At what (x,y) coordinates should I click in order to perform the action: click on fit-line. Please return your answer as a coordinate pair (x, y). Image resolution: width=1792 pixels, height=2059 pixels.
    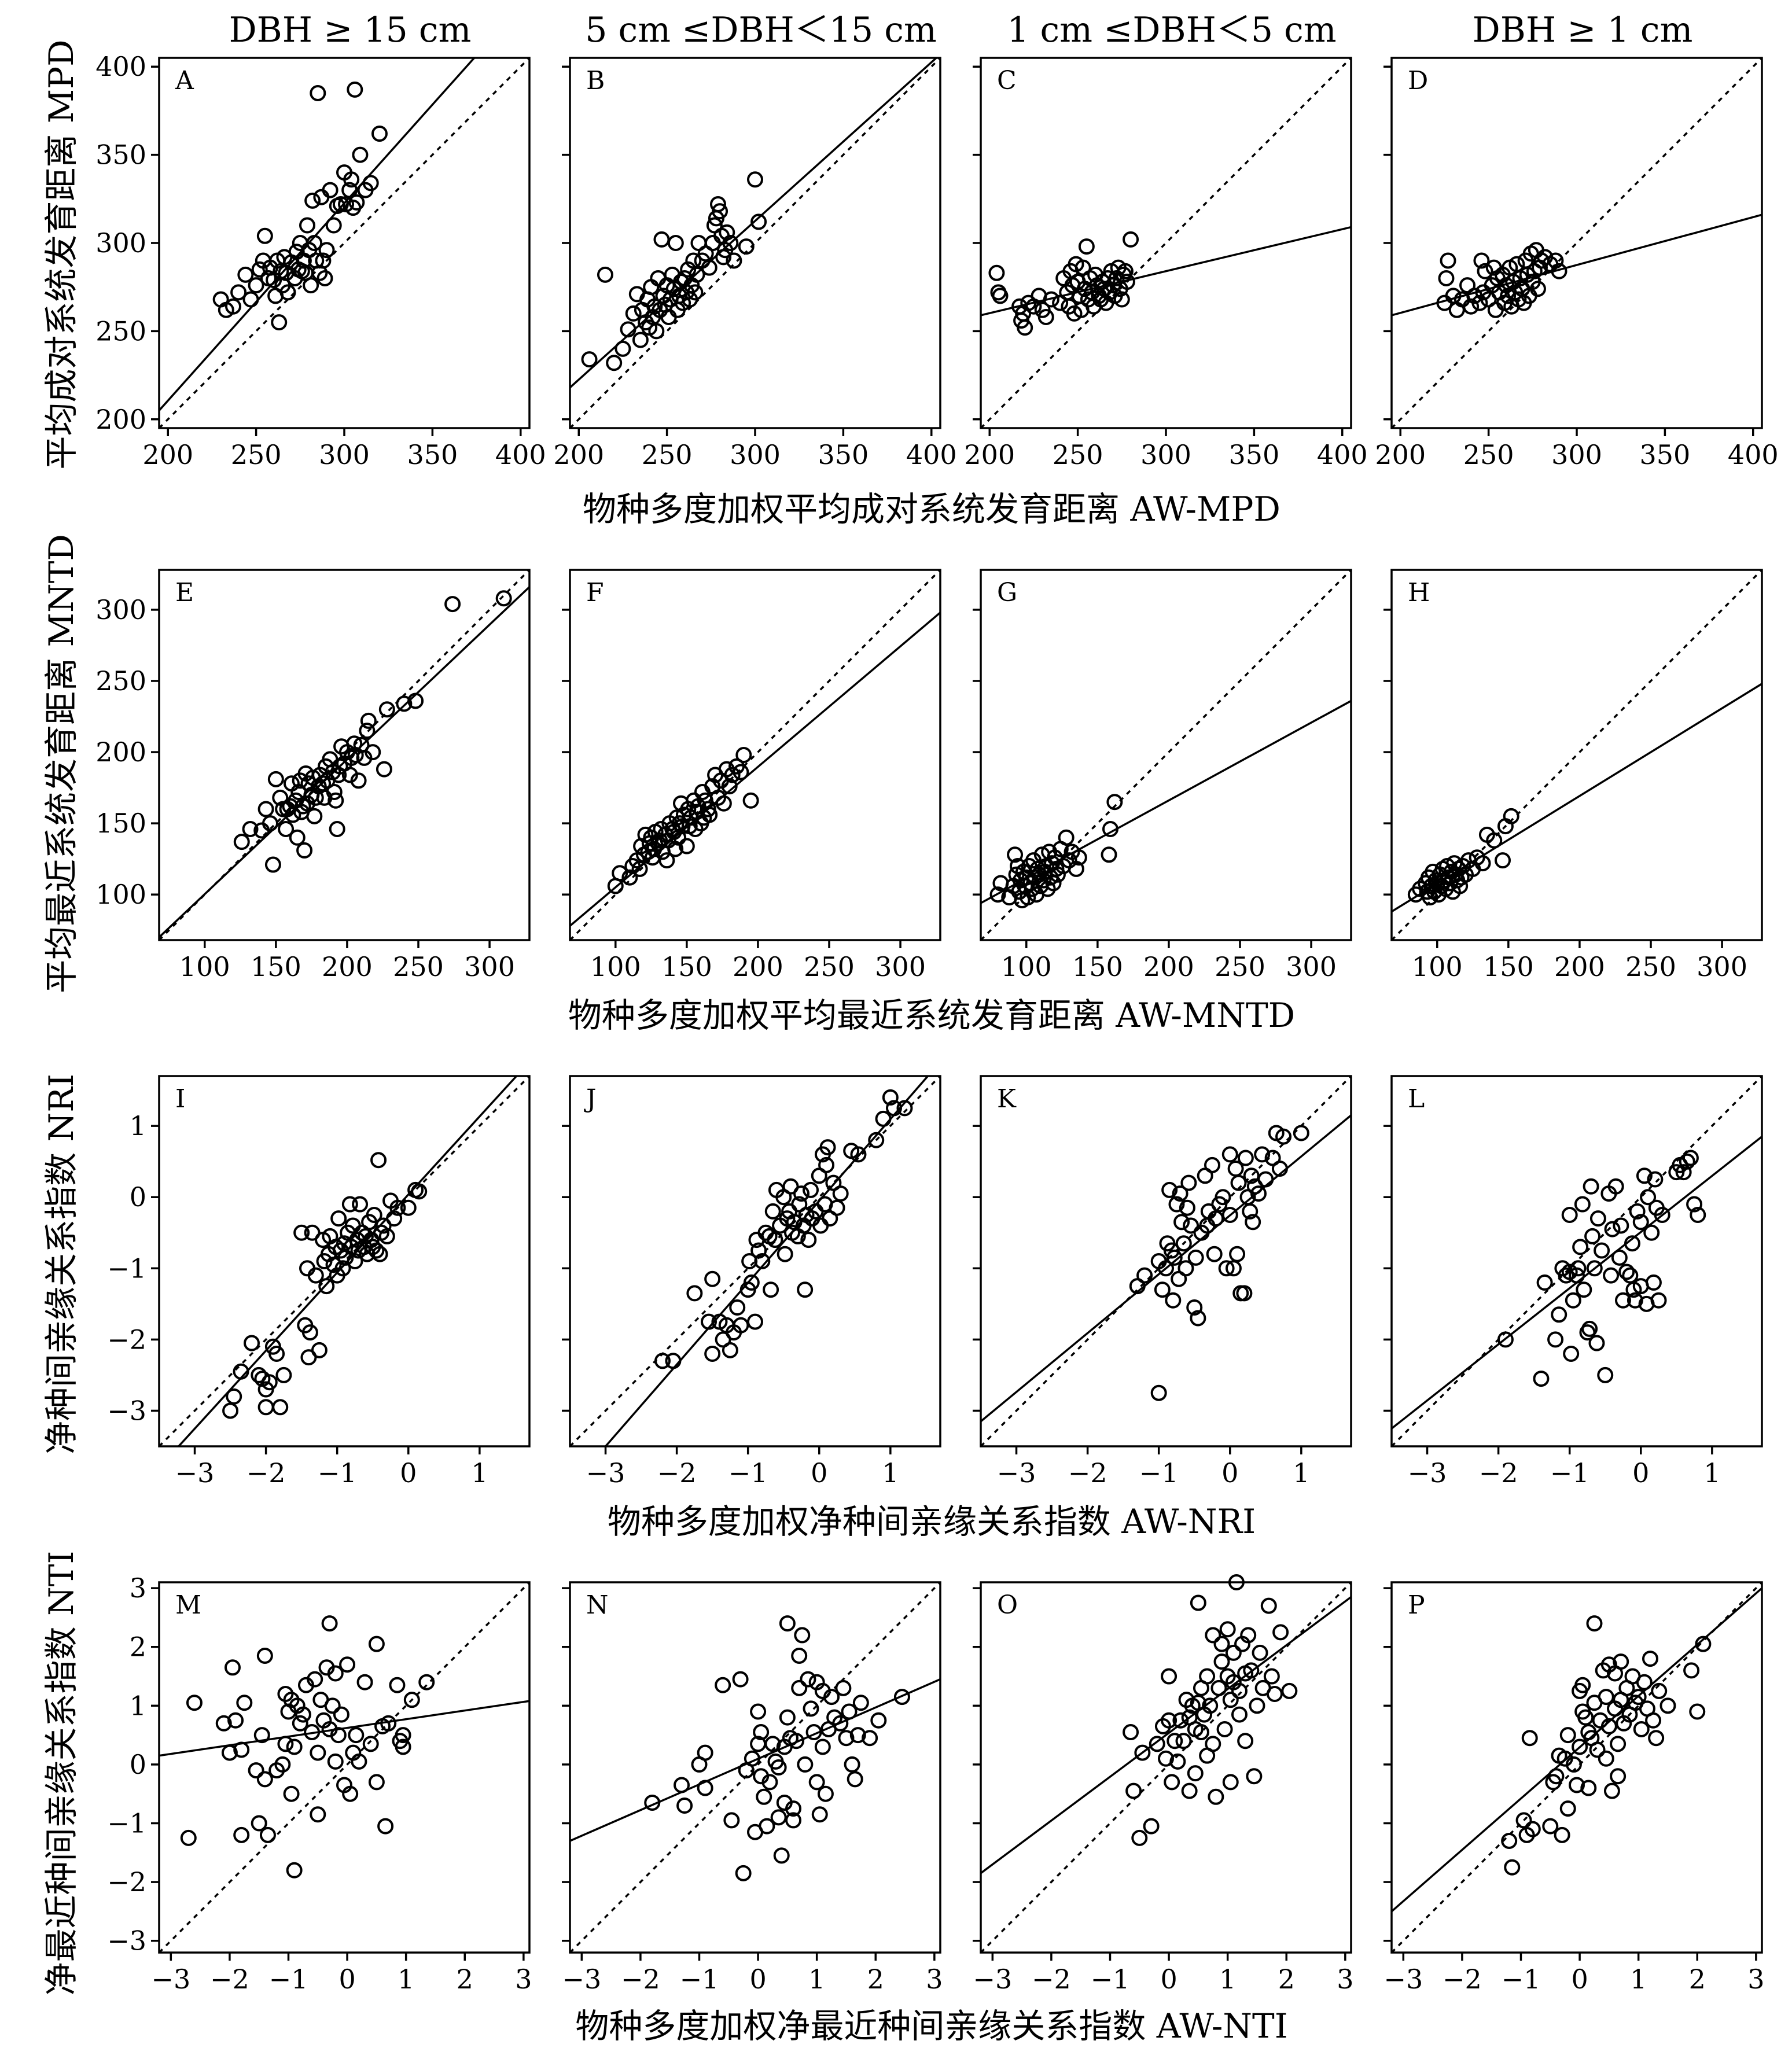
    Looking at the image, I should click on (1166, 1735).